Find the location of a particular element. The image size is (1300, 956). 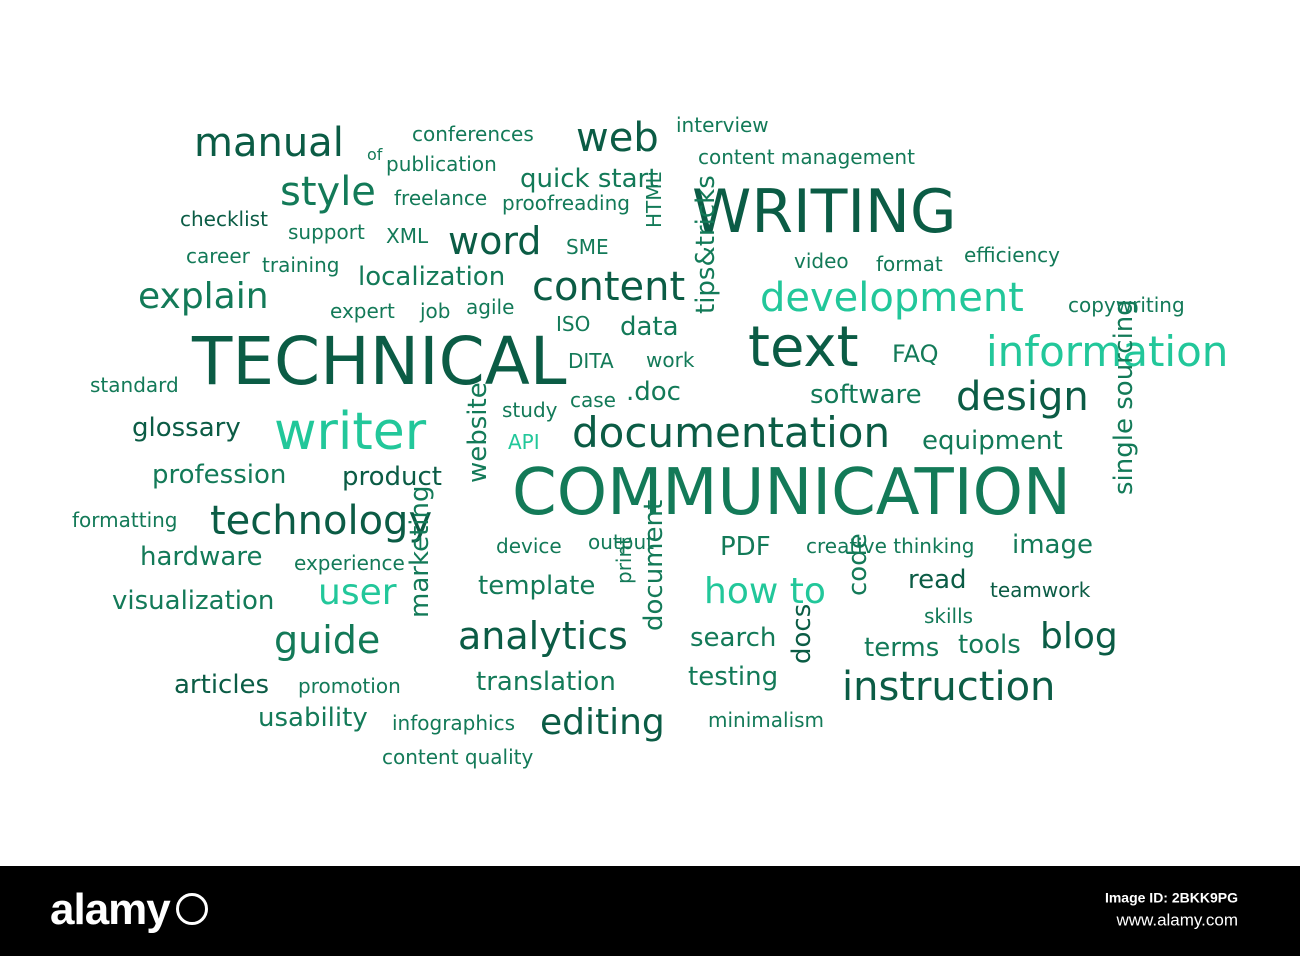

cloud-word-equipment: equipment is located at coordinates (992, 441).